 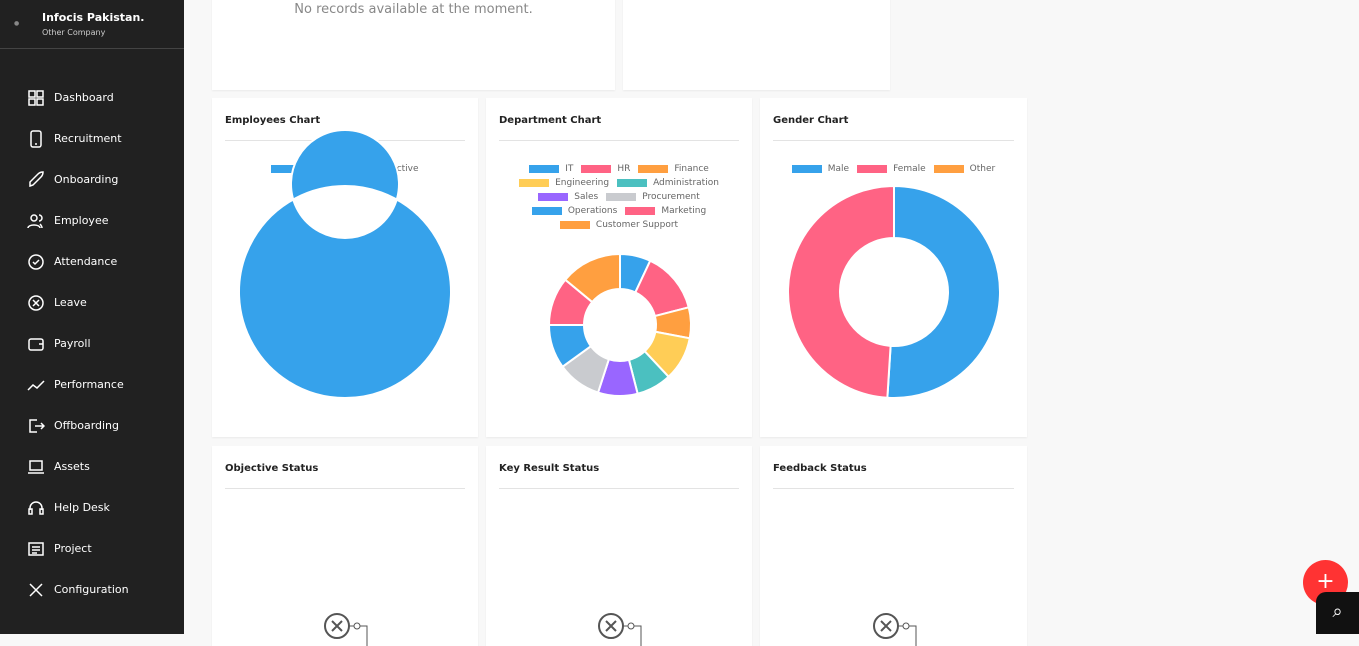 I want to click on chart-legend: Male Female Other, so click(x=893, y=169).